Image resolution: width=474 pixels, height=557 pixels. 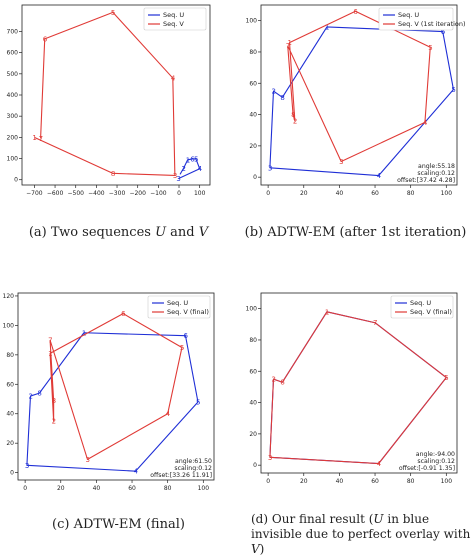 I want to click on legend-box, so click(x=416, y=19).